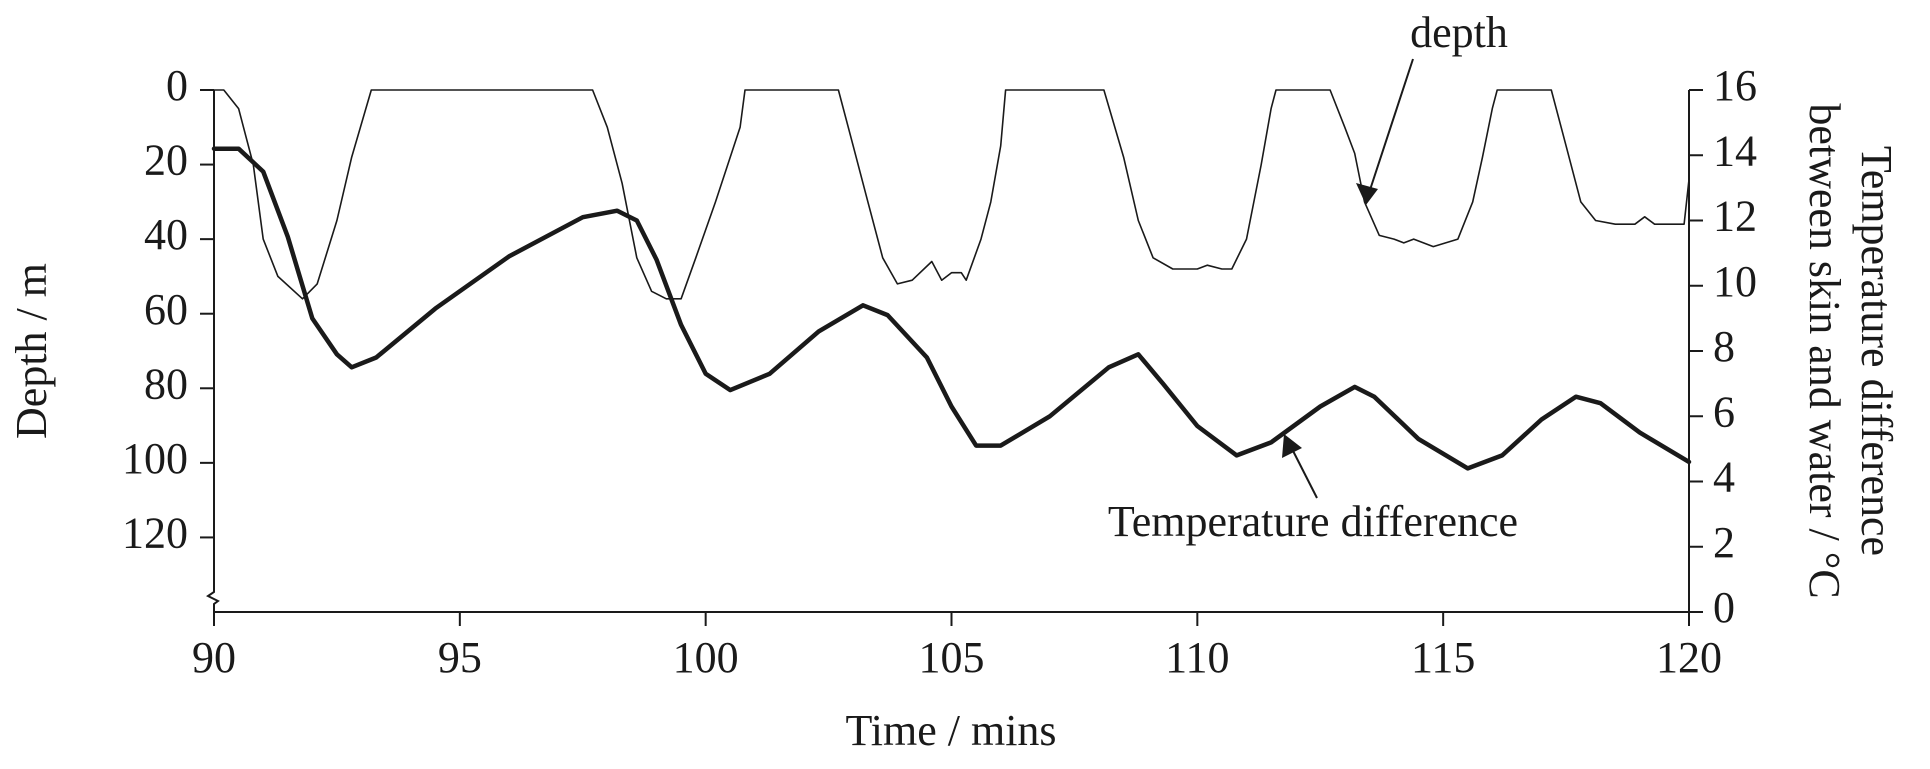 This screenshot has height=769, width=1930. Describe the element at coordinates (950, 730) in the screenshot. I see `x-axis-title: Time / mins` at that location.